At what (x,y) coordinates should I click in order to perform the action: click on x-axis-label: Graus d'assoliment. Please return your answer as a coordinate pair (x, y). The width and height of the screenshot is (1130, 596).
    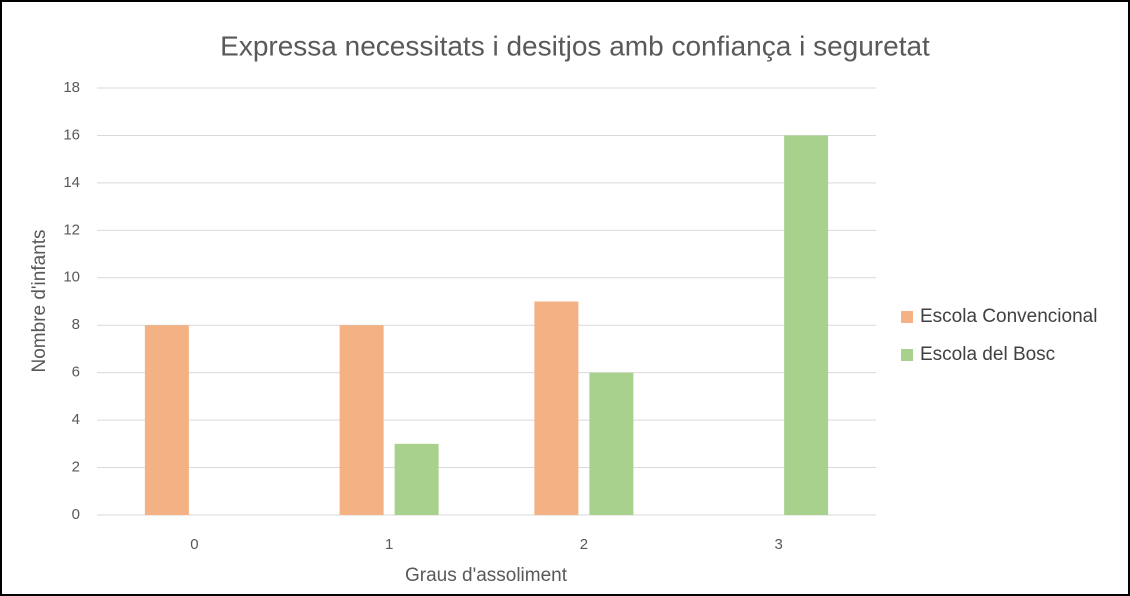
    Looking at the image, I should click on (486, 575).